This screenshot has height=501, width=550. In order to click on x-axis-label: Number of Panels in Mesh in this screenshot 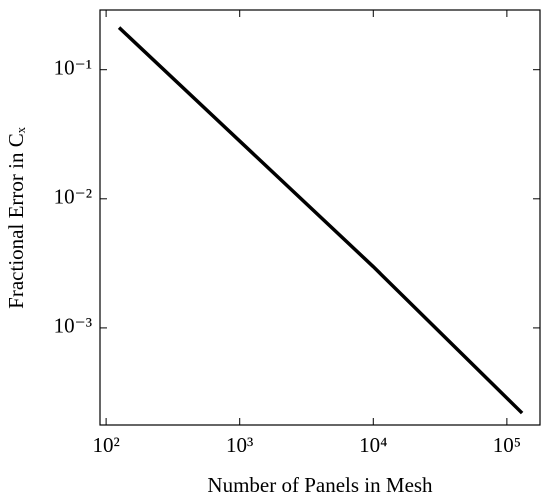, I will do `click(320, 485)`.